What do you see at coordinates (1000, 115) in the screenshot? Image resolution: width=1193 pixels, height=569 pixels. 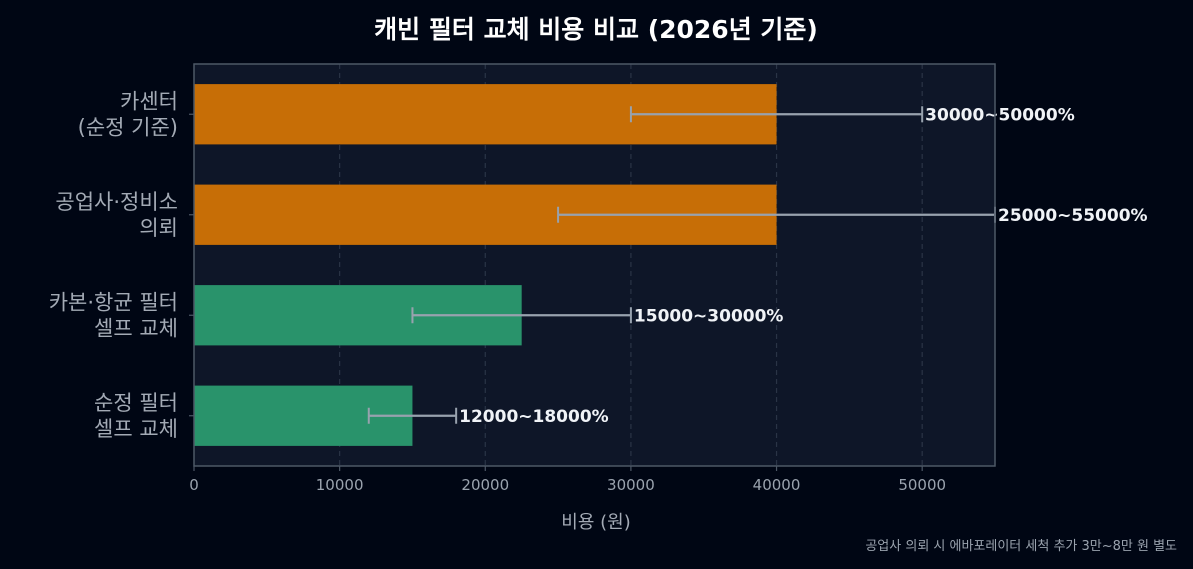 I see `data-label: 30000~50000%` at bounding box center [1000, 115].